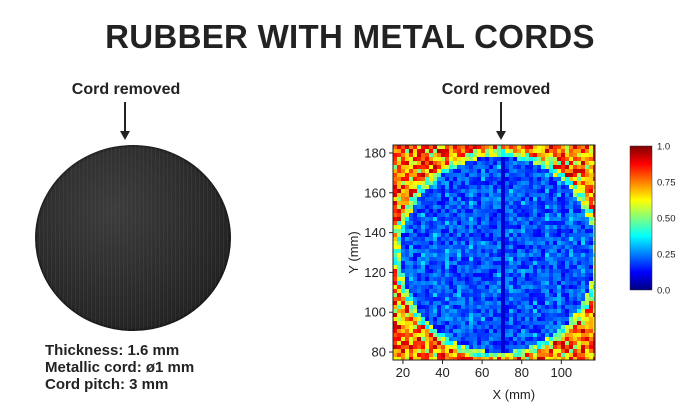 Image resolution: width=700 pixels, height=409 pixels. I want to click on colorbar-tick-label: 0.75, so click(666, 183).